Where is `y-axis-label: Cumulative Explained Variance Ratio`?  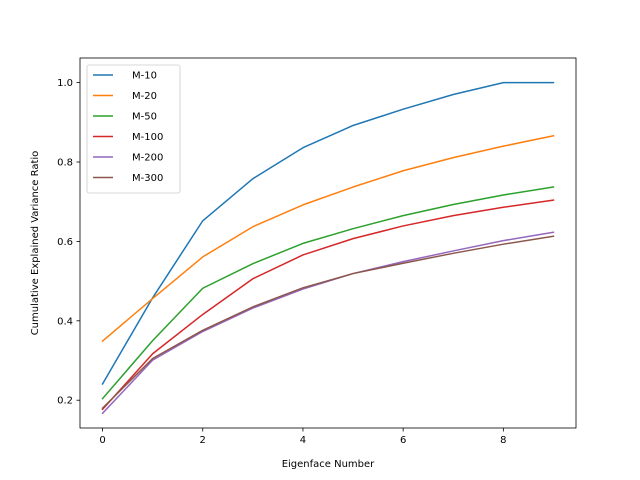 y-axis-label: Cumulative Explained Variance Ratio is located at coordinates (35, 243).